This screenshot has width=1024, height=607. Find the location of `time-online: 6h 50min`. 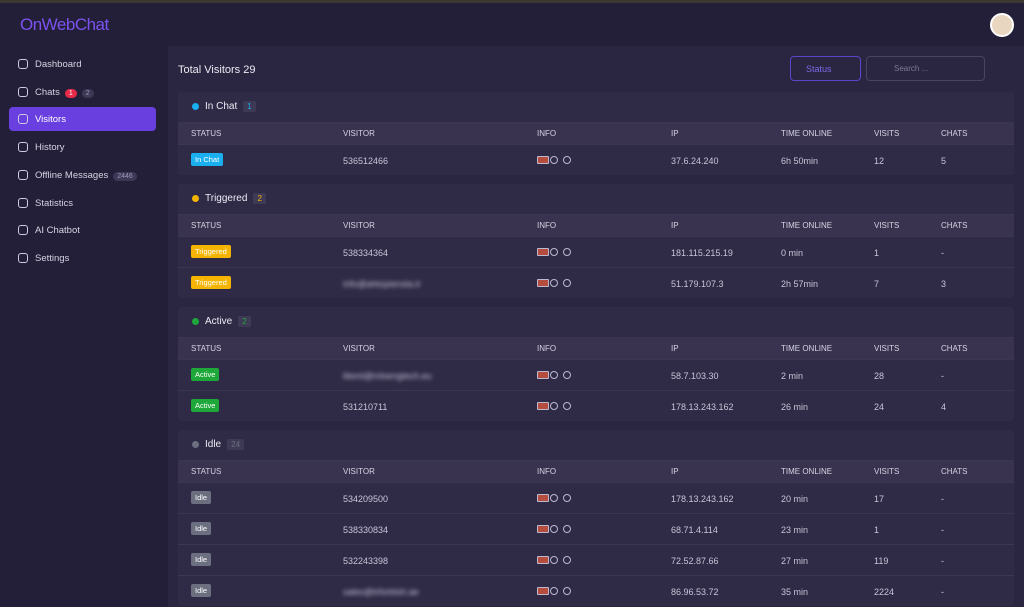

time-online: 6h 50min is located at coordinates (800, 161).